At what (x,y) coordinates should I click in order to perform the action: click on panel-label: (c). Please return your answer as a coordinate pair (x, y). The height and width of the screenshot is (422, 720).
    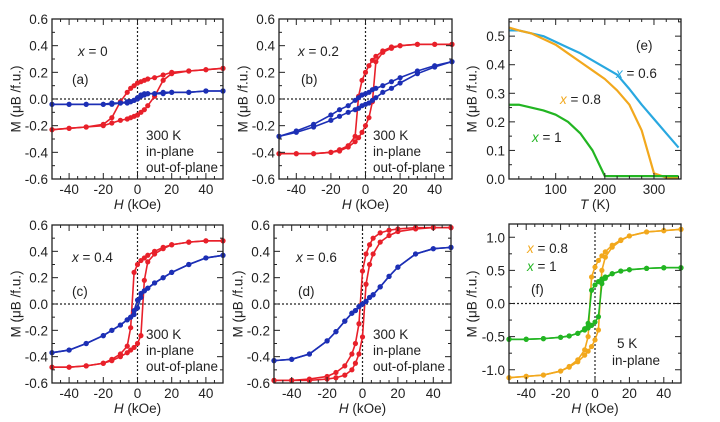
    Looking at the image, I should click on (80, 291).